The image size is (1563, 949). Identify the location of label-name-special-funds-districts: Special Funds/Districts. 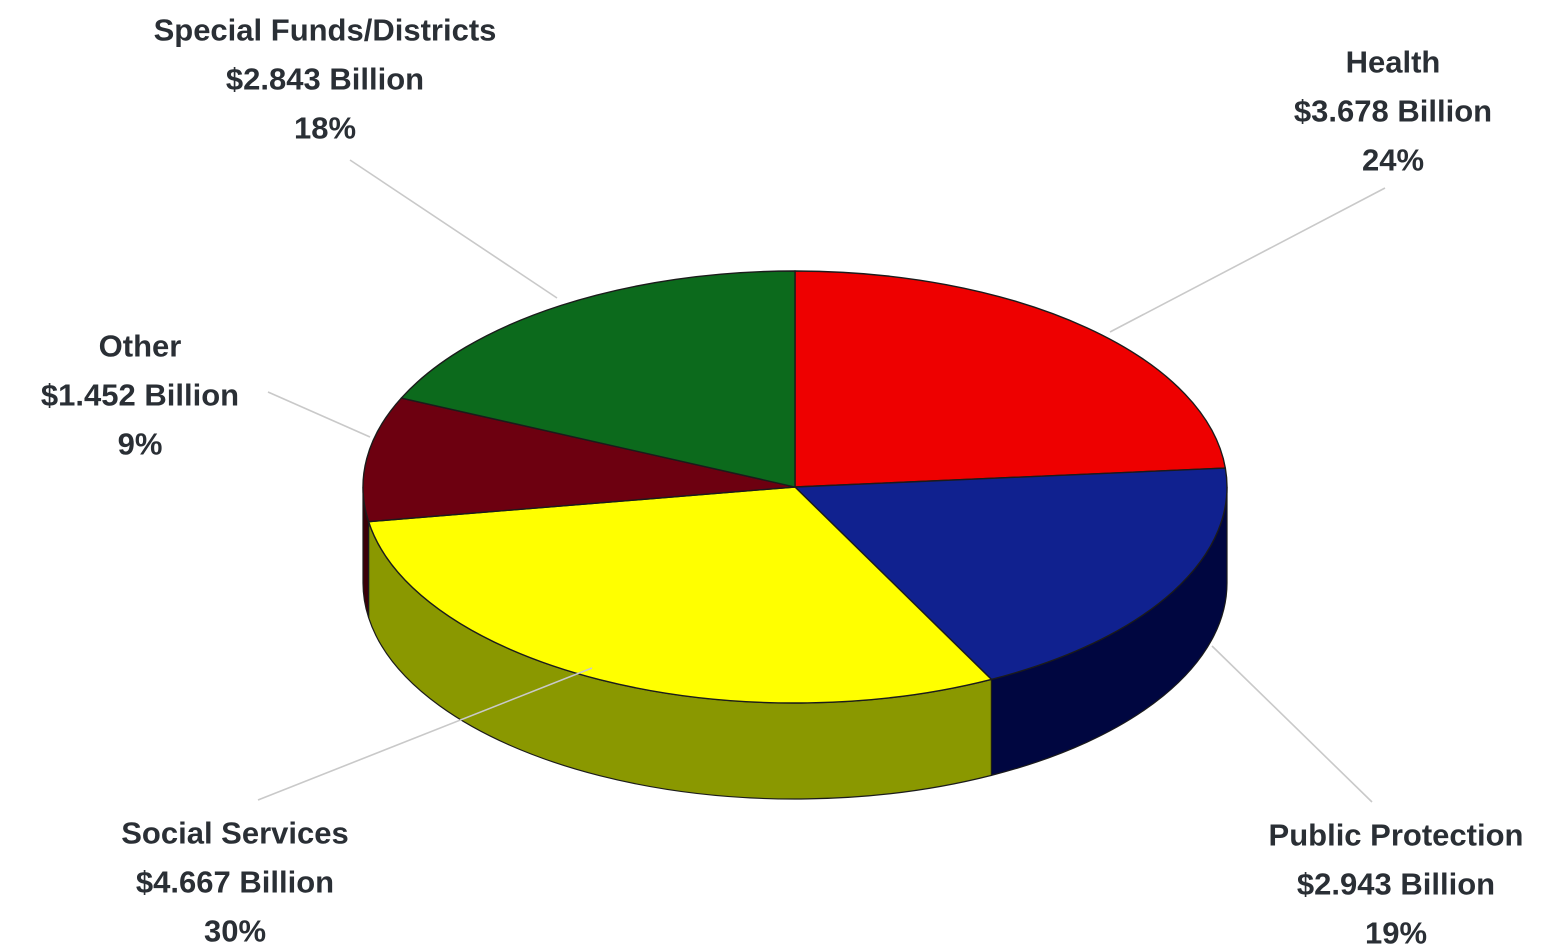
(325, 30).